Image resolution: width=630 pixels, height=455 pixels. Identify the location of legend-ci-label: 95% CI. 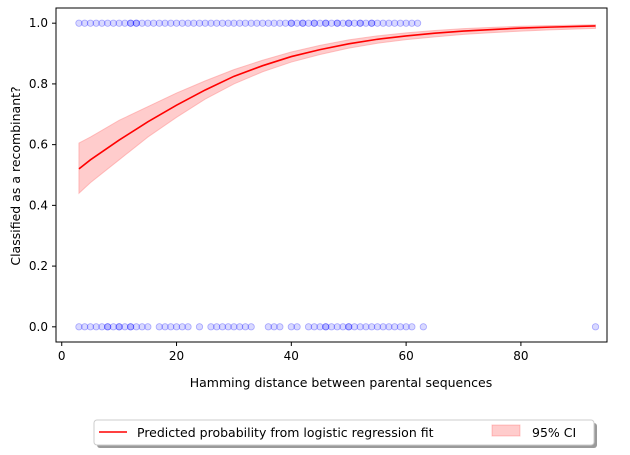
(554, 432).